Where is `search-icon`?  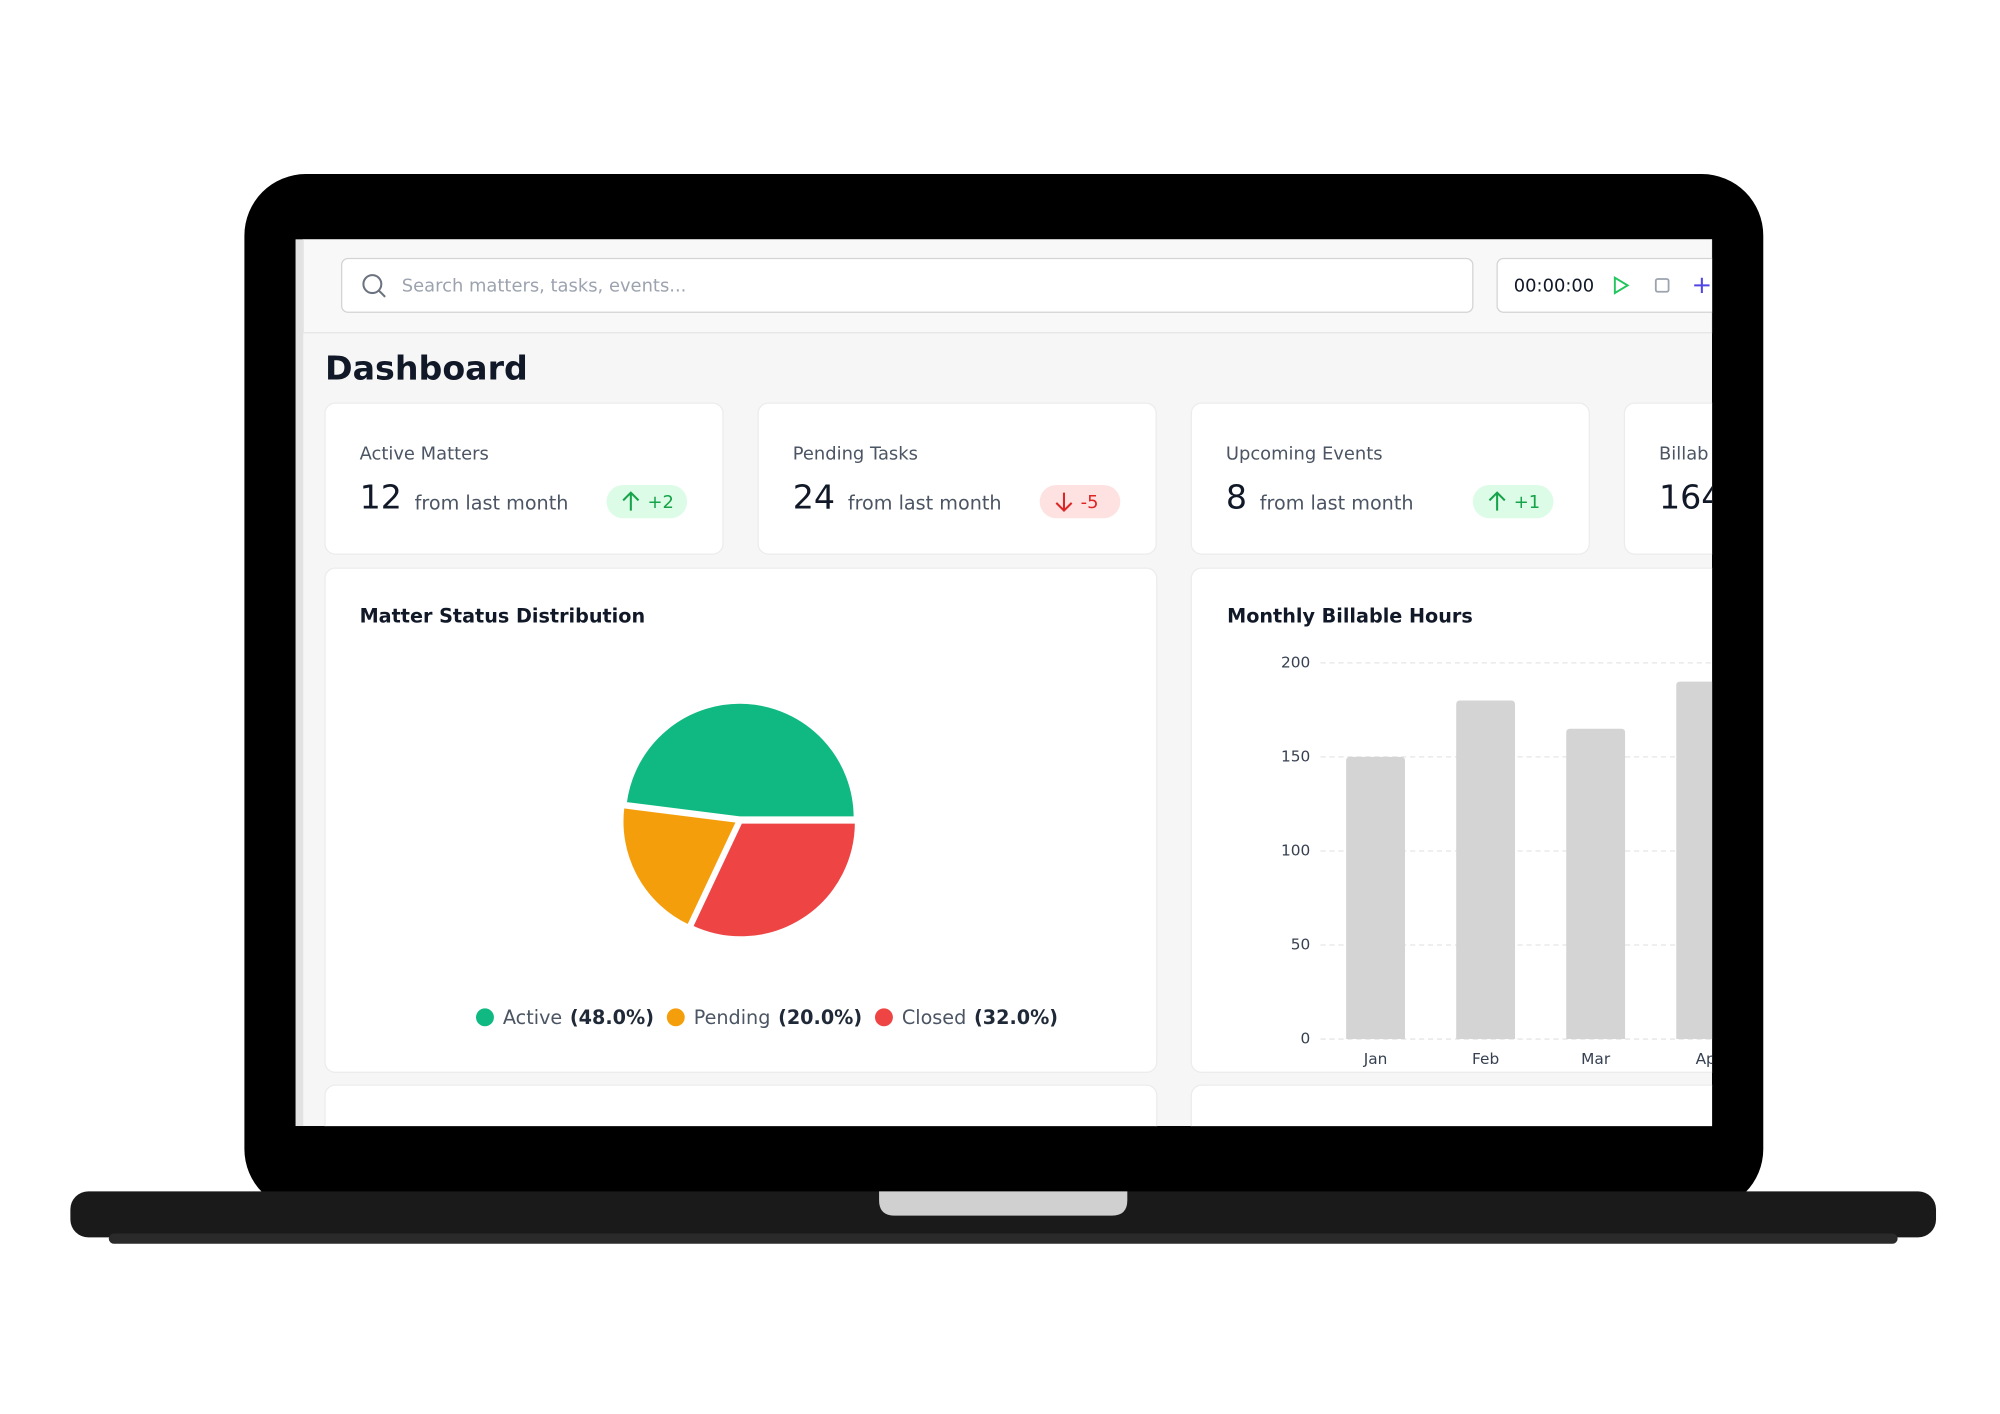 search-icon is located at coordinates (372, 284).